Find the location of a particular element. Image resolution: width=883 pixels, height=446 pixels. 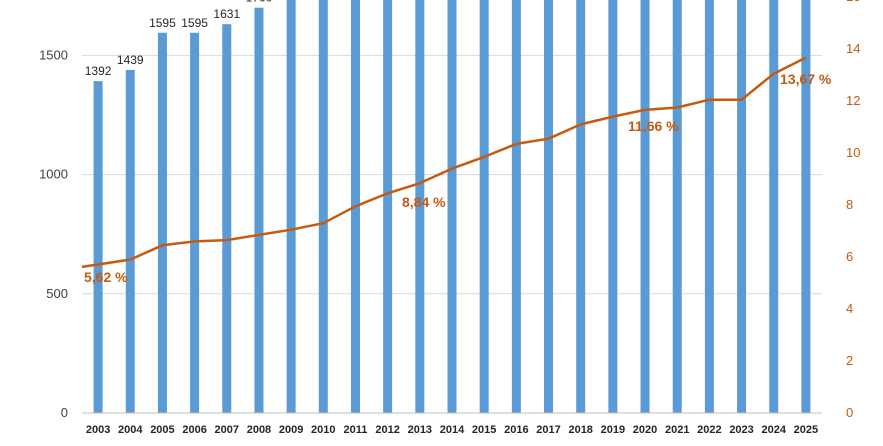

x-tick-label: 2021 is located at coordinates (677, 430).